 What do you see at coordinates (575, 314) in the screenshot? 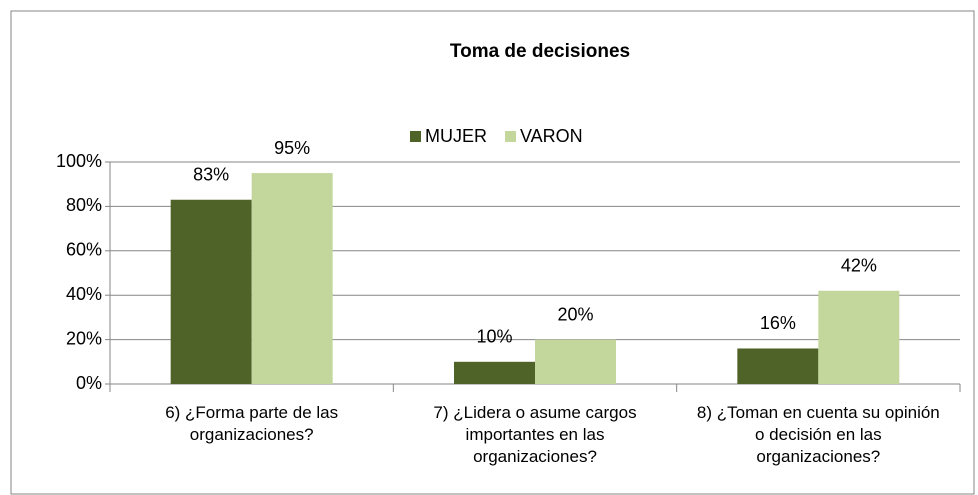
I see `data-label: 20%` at bounding box center [575, 314].